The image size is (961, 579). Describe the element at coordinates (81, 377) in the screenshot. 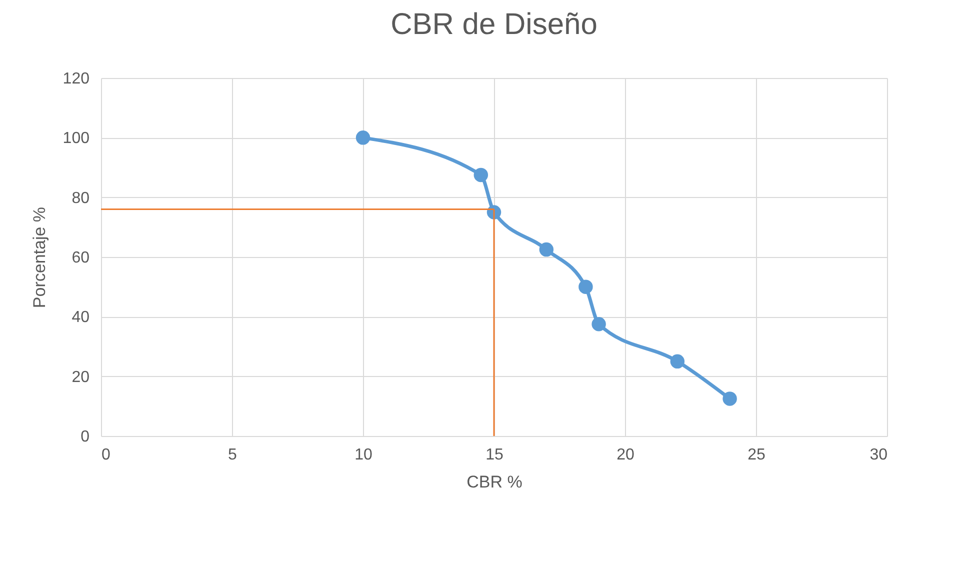

I see `y-tick-label: 20` at that location.